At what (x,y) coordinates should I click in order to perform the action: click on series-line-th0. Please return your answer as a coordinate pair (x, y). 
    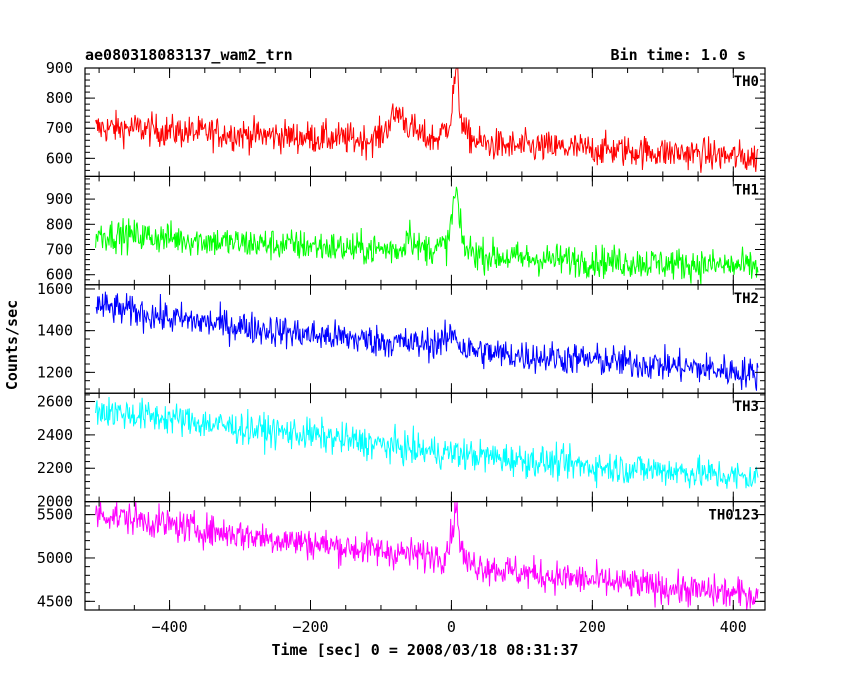
    Looking at the image, I should click on (427, 120).